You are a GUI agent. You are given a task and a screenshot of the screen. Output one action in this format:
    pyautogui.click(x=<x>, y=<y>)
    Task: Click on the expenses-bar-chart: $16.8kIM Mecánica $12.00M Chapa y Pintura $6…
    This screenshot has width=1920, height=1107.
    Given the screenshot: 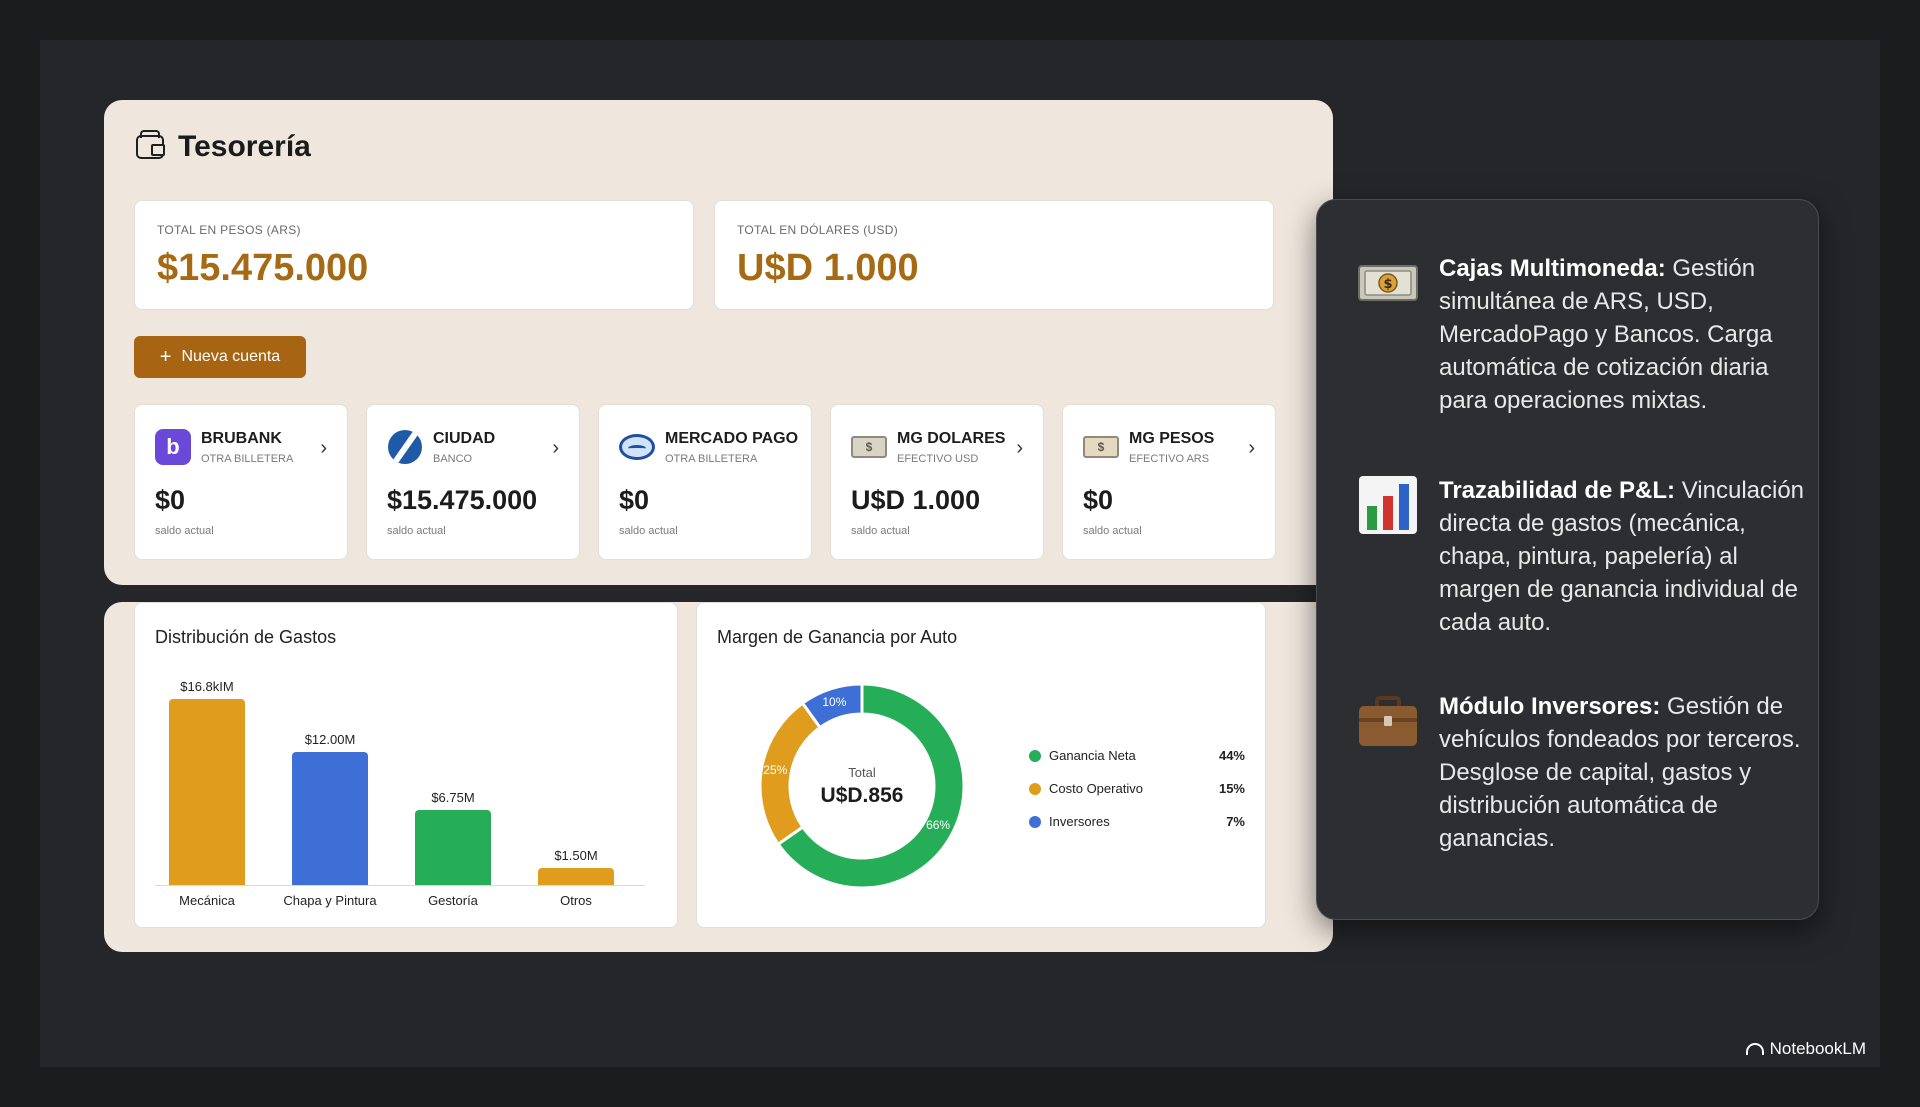 What is the action you would take?
    pyautogui.click(x=405, y=788)
    